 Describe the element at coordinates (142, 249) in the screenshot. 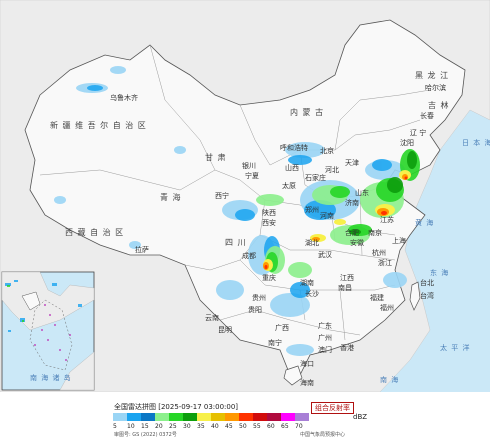

I see `label-lhasa: 拉萨` at that location.